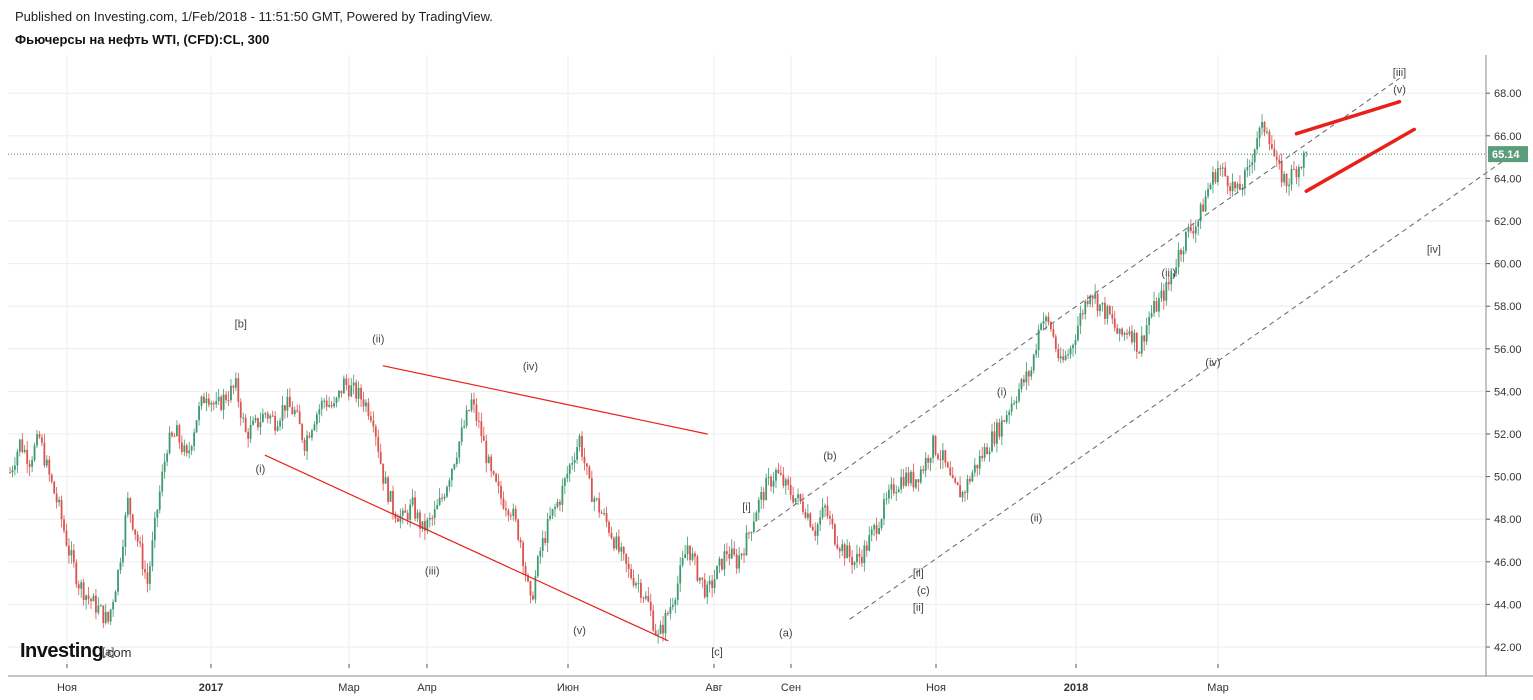 The width and height of the screenshot is (1533, 700). What do you see at coordinates (1508, 222) in the screenshot?
I see `y-tick-label: 62.00` at bounding box center [1508, 222].